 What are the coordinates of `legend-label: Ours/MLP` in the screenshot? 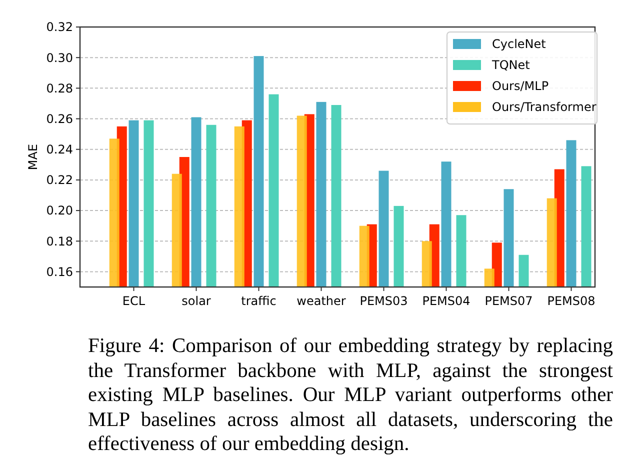 It's located at (520, 86).